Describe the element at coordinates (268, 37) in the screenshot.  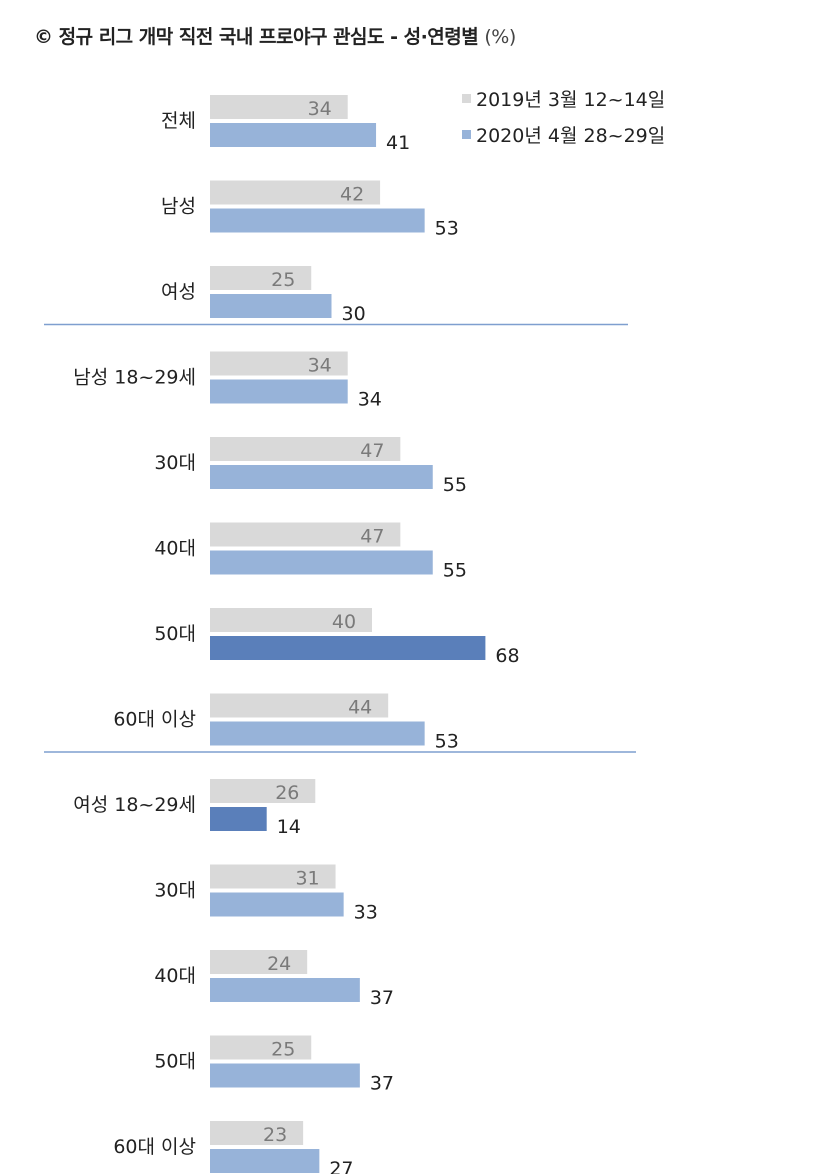
I see `chart-title-text: 정규 리그 개막 직전 국내 프로야구 관심도 - 성·연령별` at that location.